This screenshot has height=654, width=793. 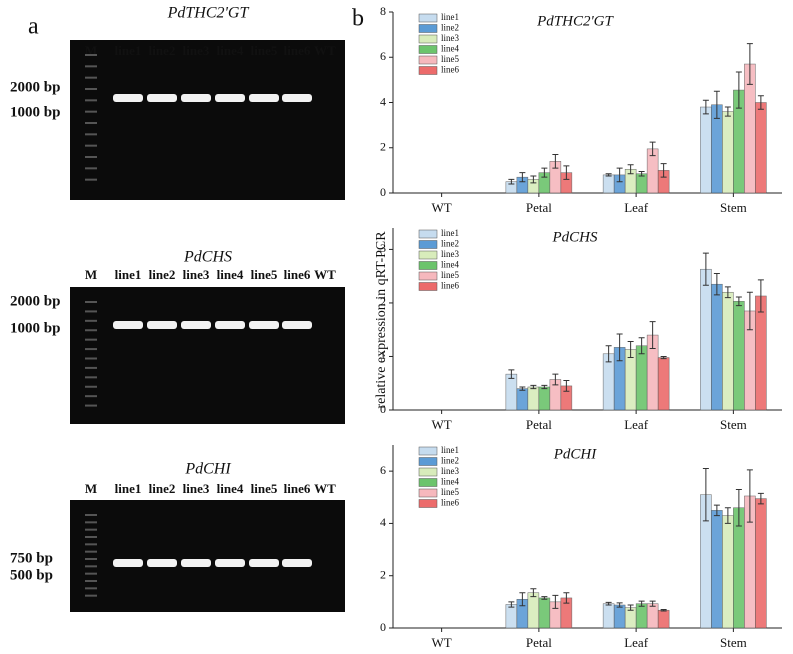 I want to click on y-tick-label: 8, so click(x=383, y=11).